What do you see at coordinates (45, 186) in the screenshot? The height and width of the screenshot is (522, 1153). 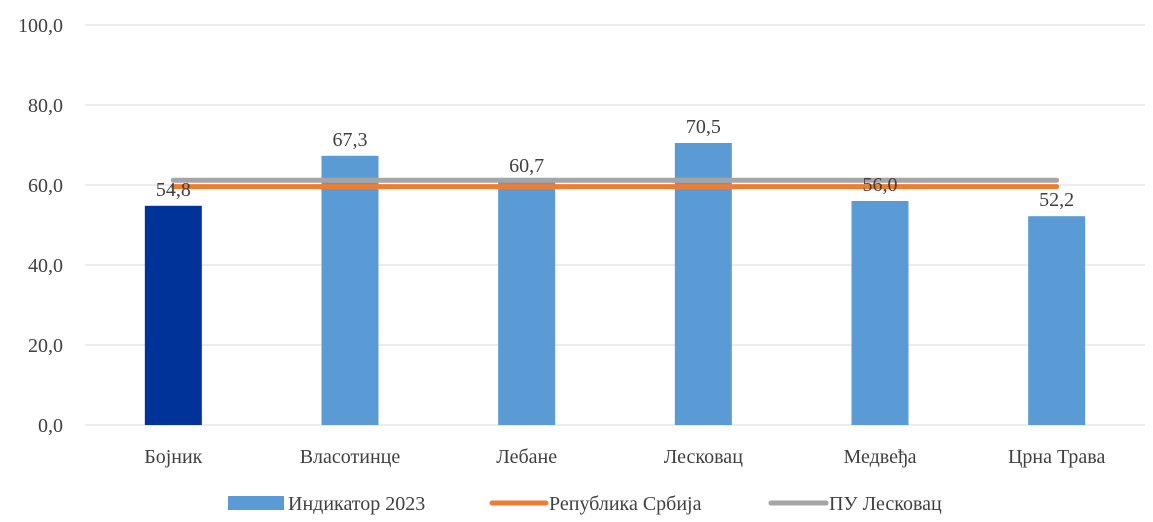 I see `y-tick-label: 60,0` at bounding box center [45, 186].